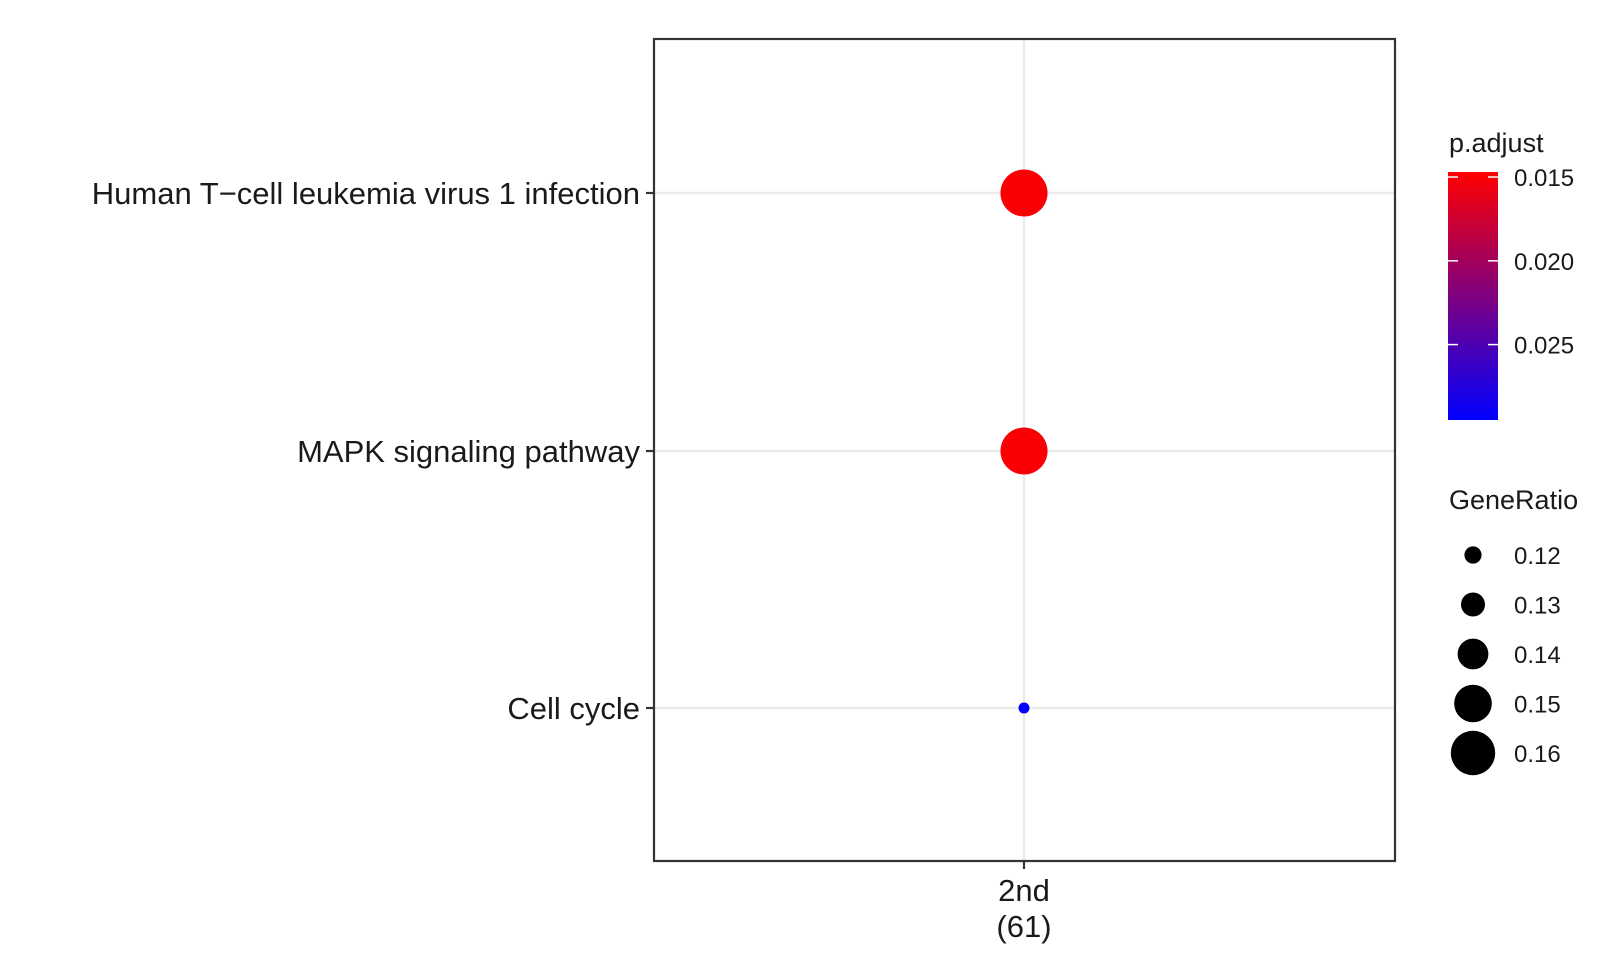  I want to click on x-tick-label-line1: 2nd, so click(1024, 890).